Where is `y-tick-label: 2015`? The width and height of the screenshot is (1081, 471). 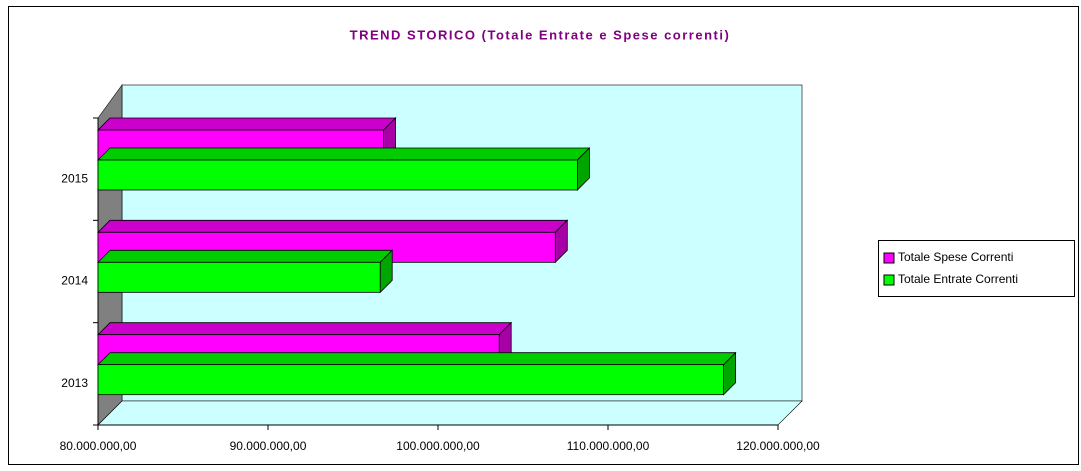
y-tick-label: 2015 is located at coordinates (74, 178).